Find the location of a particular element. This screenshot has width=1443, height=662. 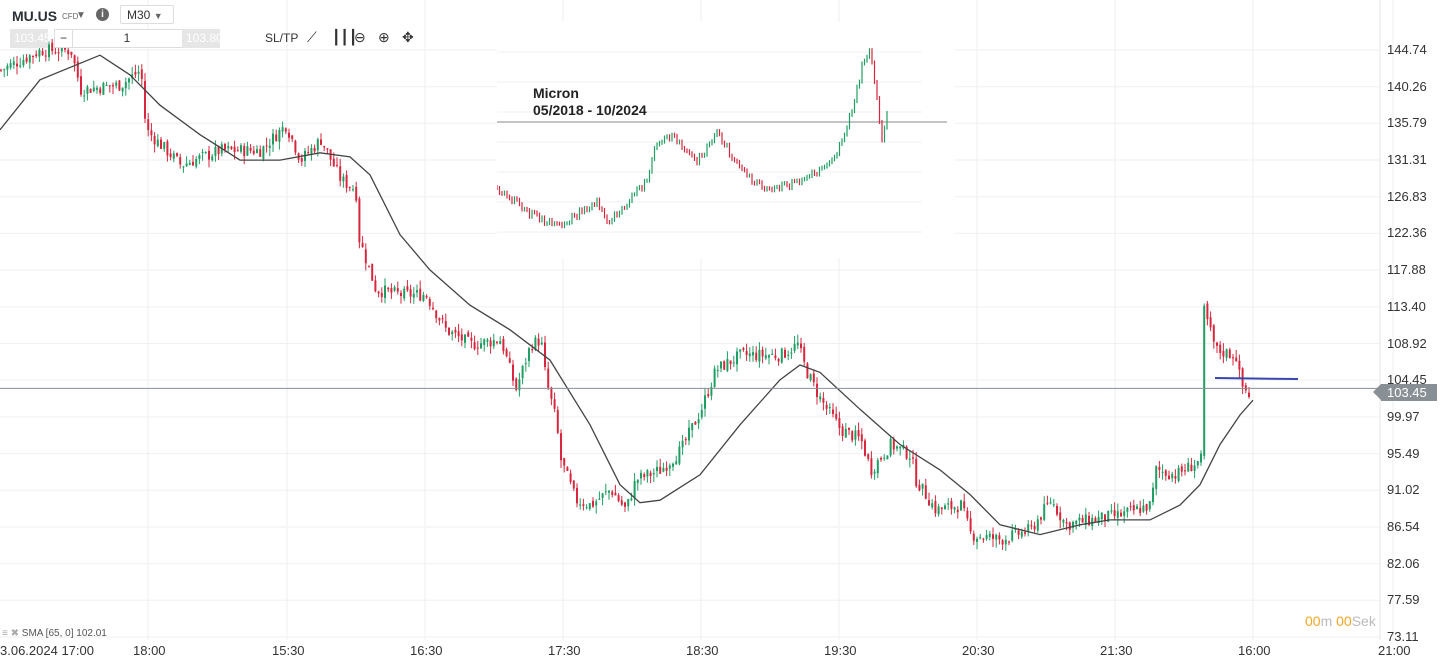

symbol-label: MU.US is located at coordinates (35, 16).